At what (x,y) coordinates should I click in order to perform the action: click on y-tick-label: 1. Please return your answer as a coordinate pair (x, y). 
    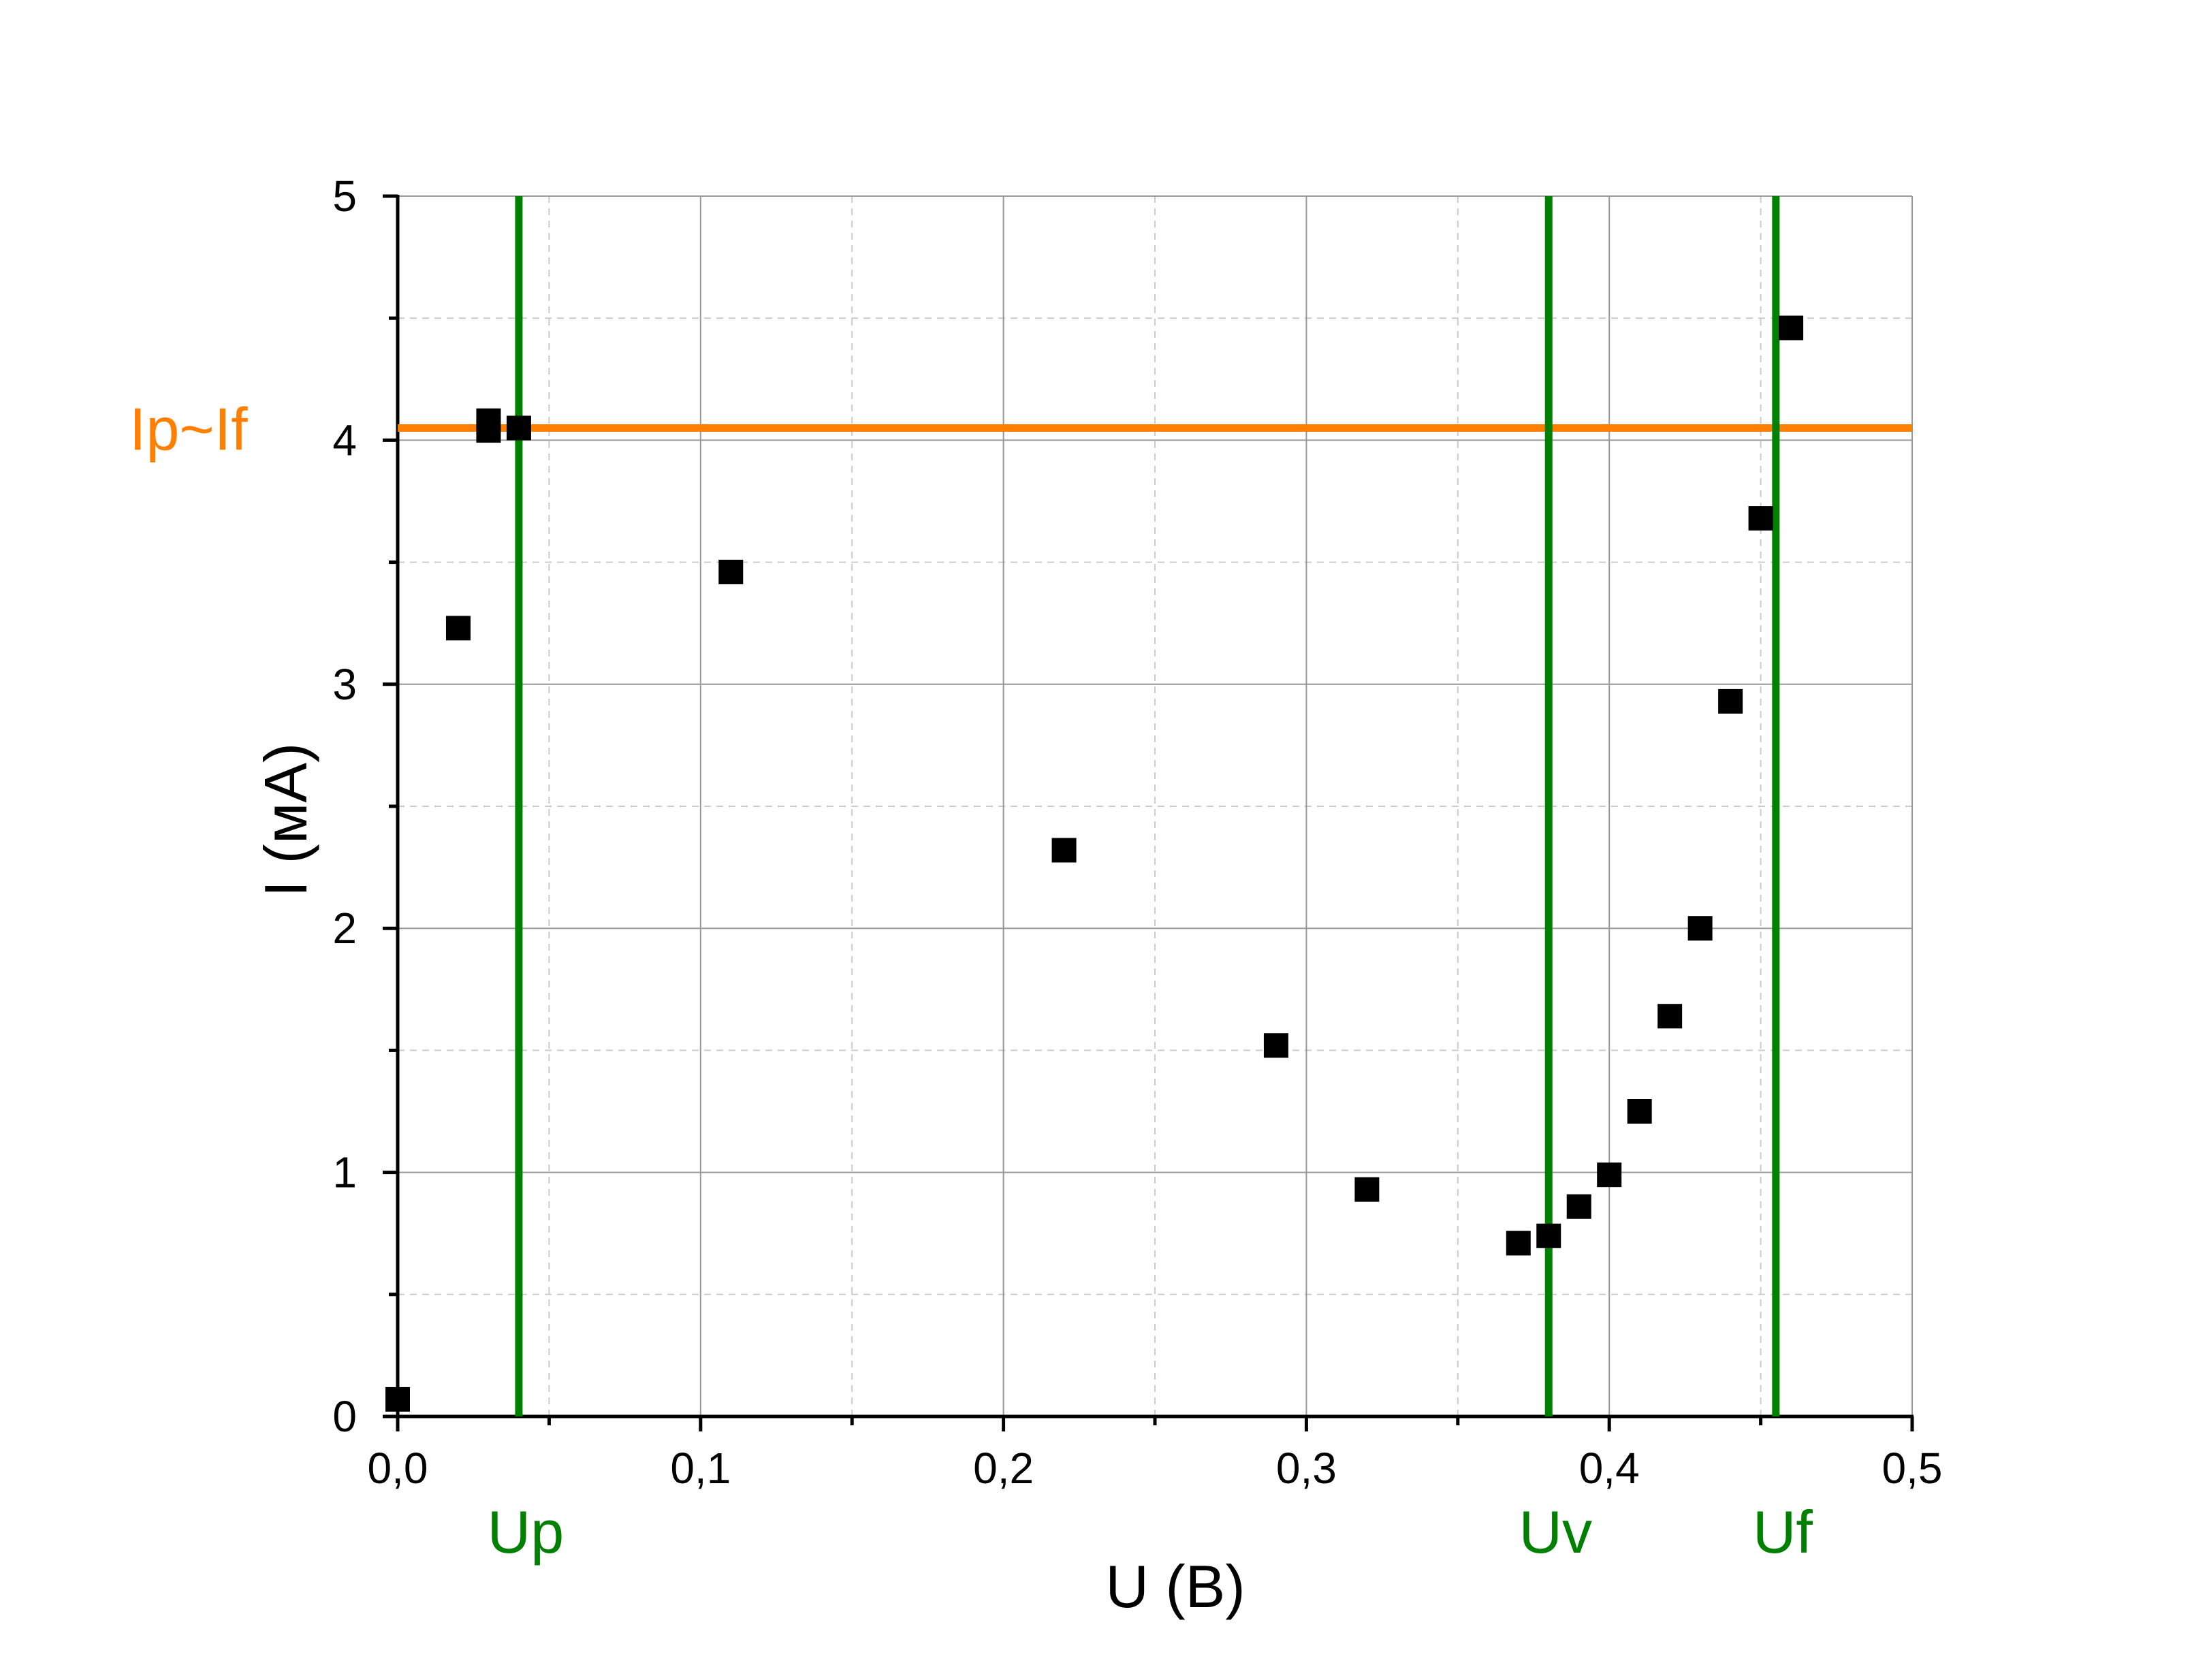
    Looking at the image, I should click on (344, 1172).